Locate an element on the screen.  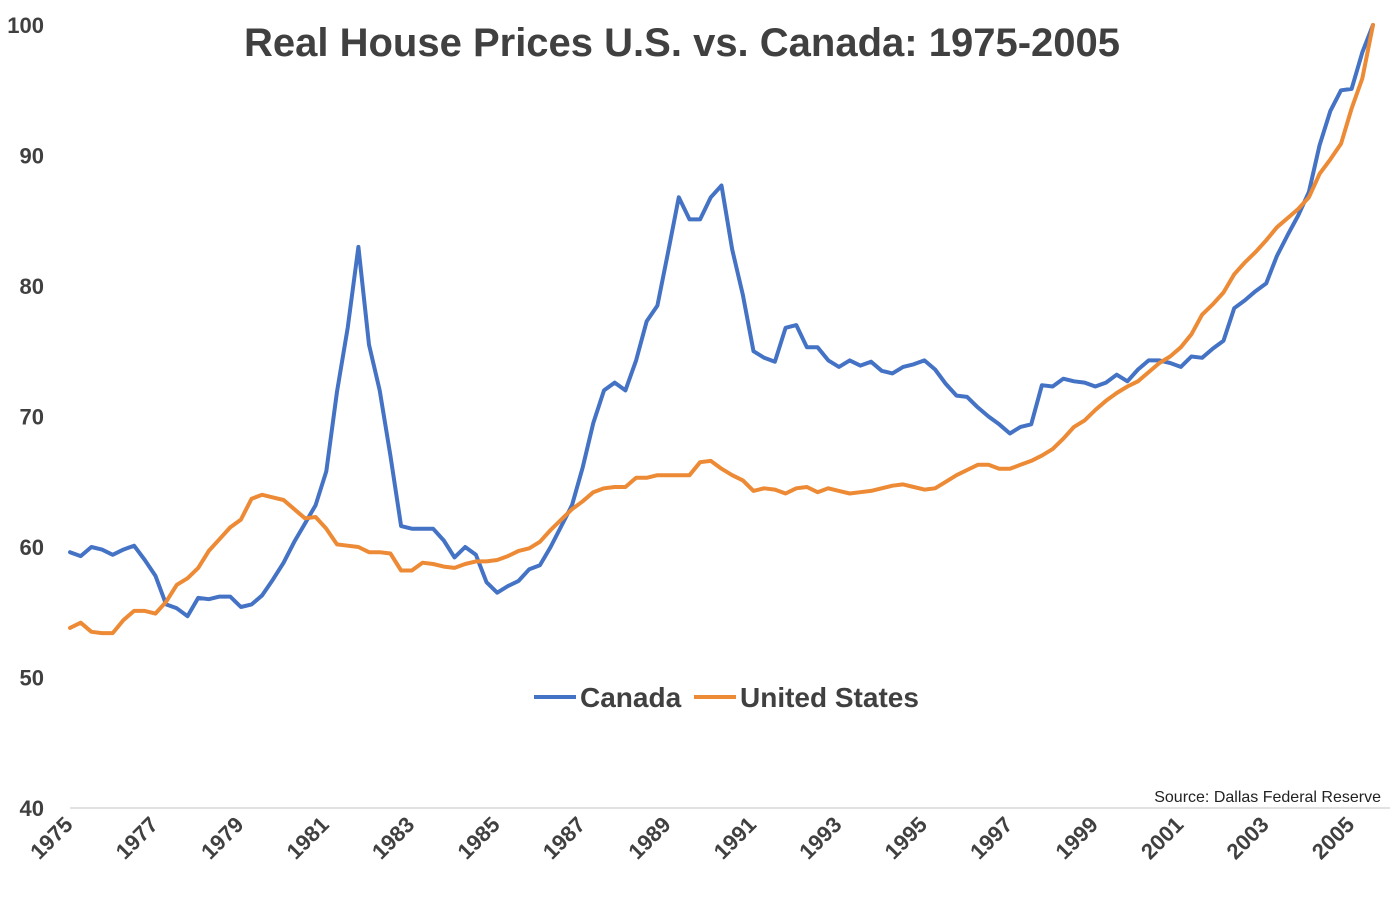
legend-label: Canada is located at coordinates (631, 697).